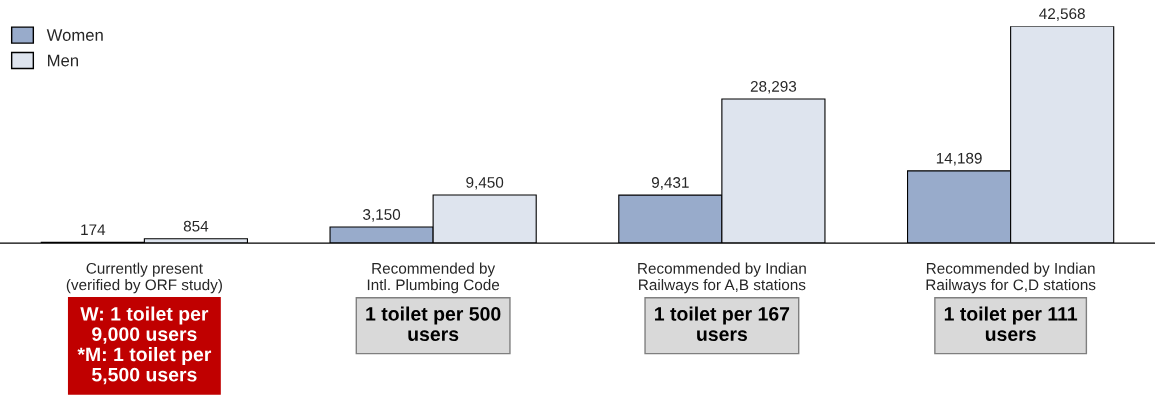 The width and height of the screenshot is (1155, 417). Describe the element at coordinates (93, 229) in the screenshot. I see `data-label: 174` at that location.